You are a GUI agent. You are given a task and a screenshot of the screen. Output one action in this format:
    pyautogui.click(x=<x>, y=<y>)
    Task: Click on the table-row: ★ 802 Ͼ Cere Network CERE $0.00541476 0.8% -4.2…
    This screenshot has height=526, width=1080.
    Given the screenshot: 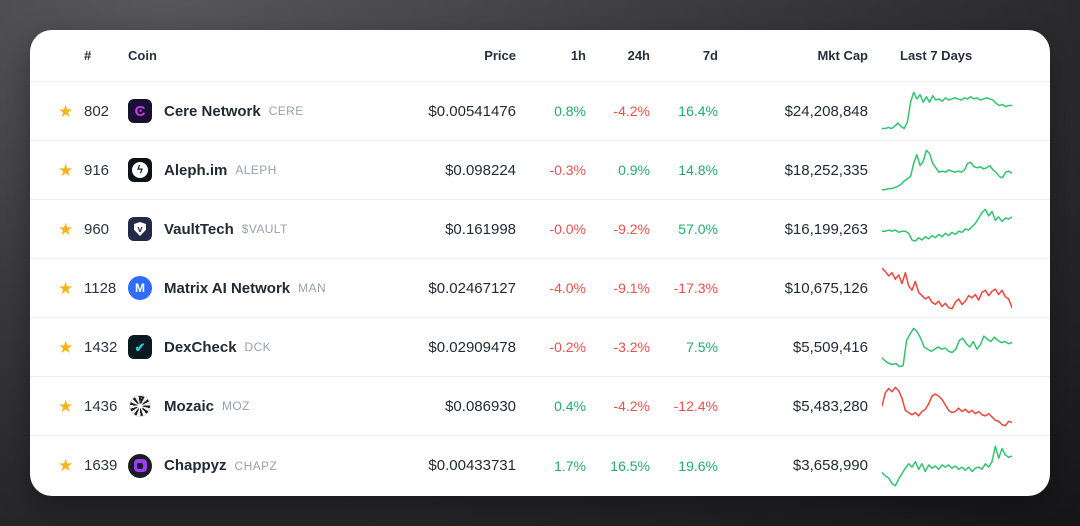 What is the action you would take?
    pyautogui.click(x=540, y=111)
    